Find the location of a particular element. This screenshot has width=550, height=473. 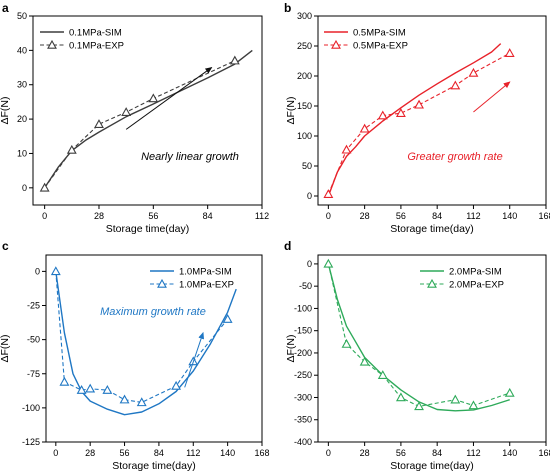

panel-letter-d: d is located at coordinates (287, 246).